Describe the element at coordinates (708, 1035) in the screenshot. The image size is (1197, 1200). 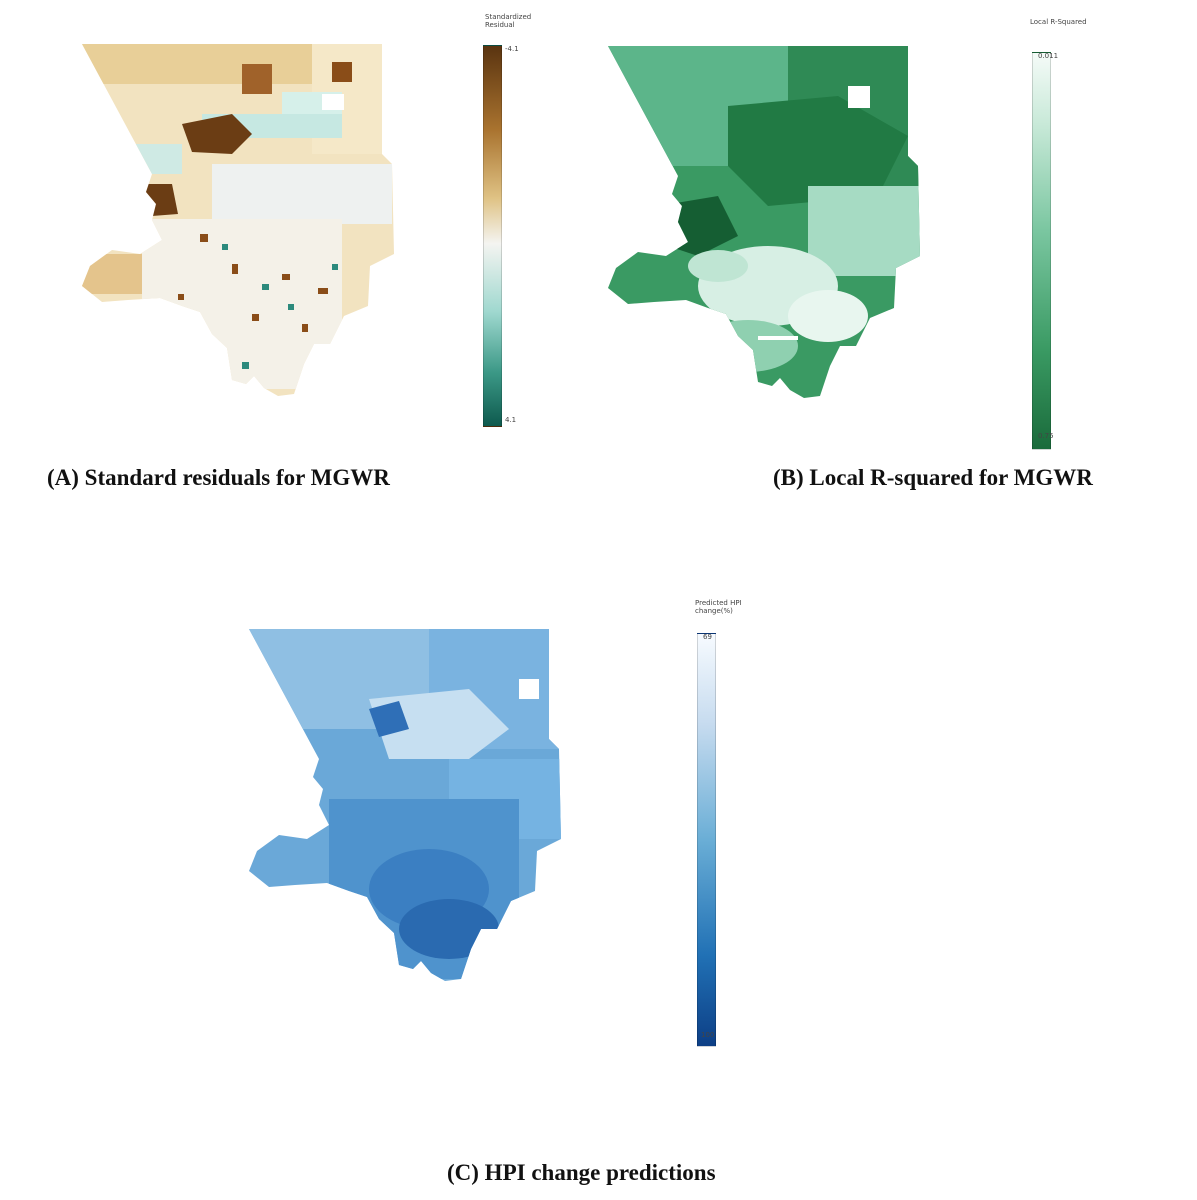
I see `legend-c-max-label: 100` at that location.